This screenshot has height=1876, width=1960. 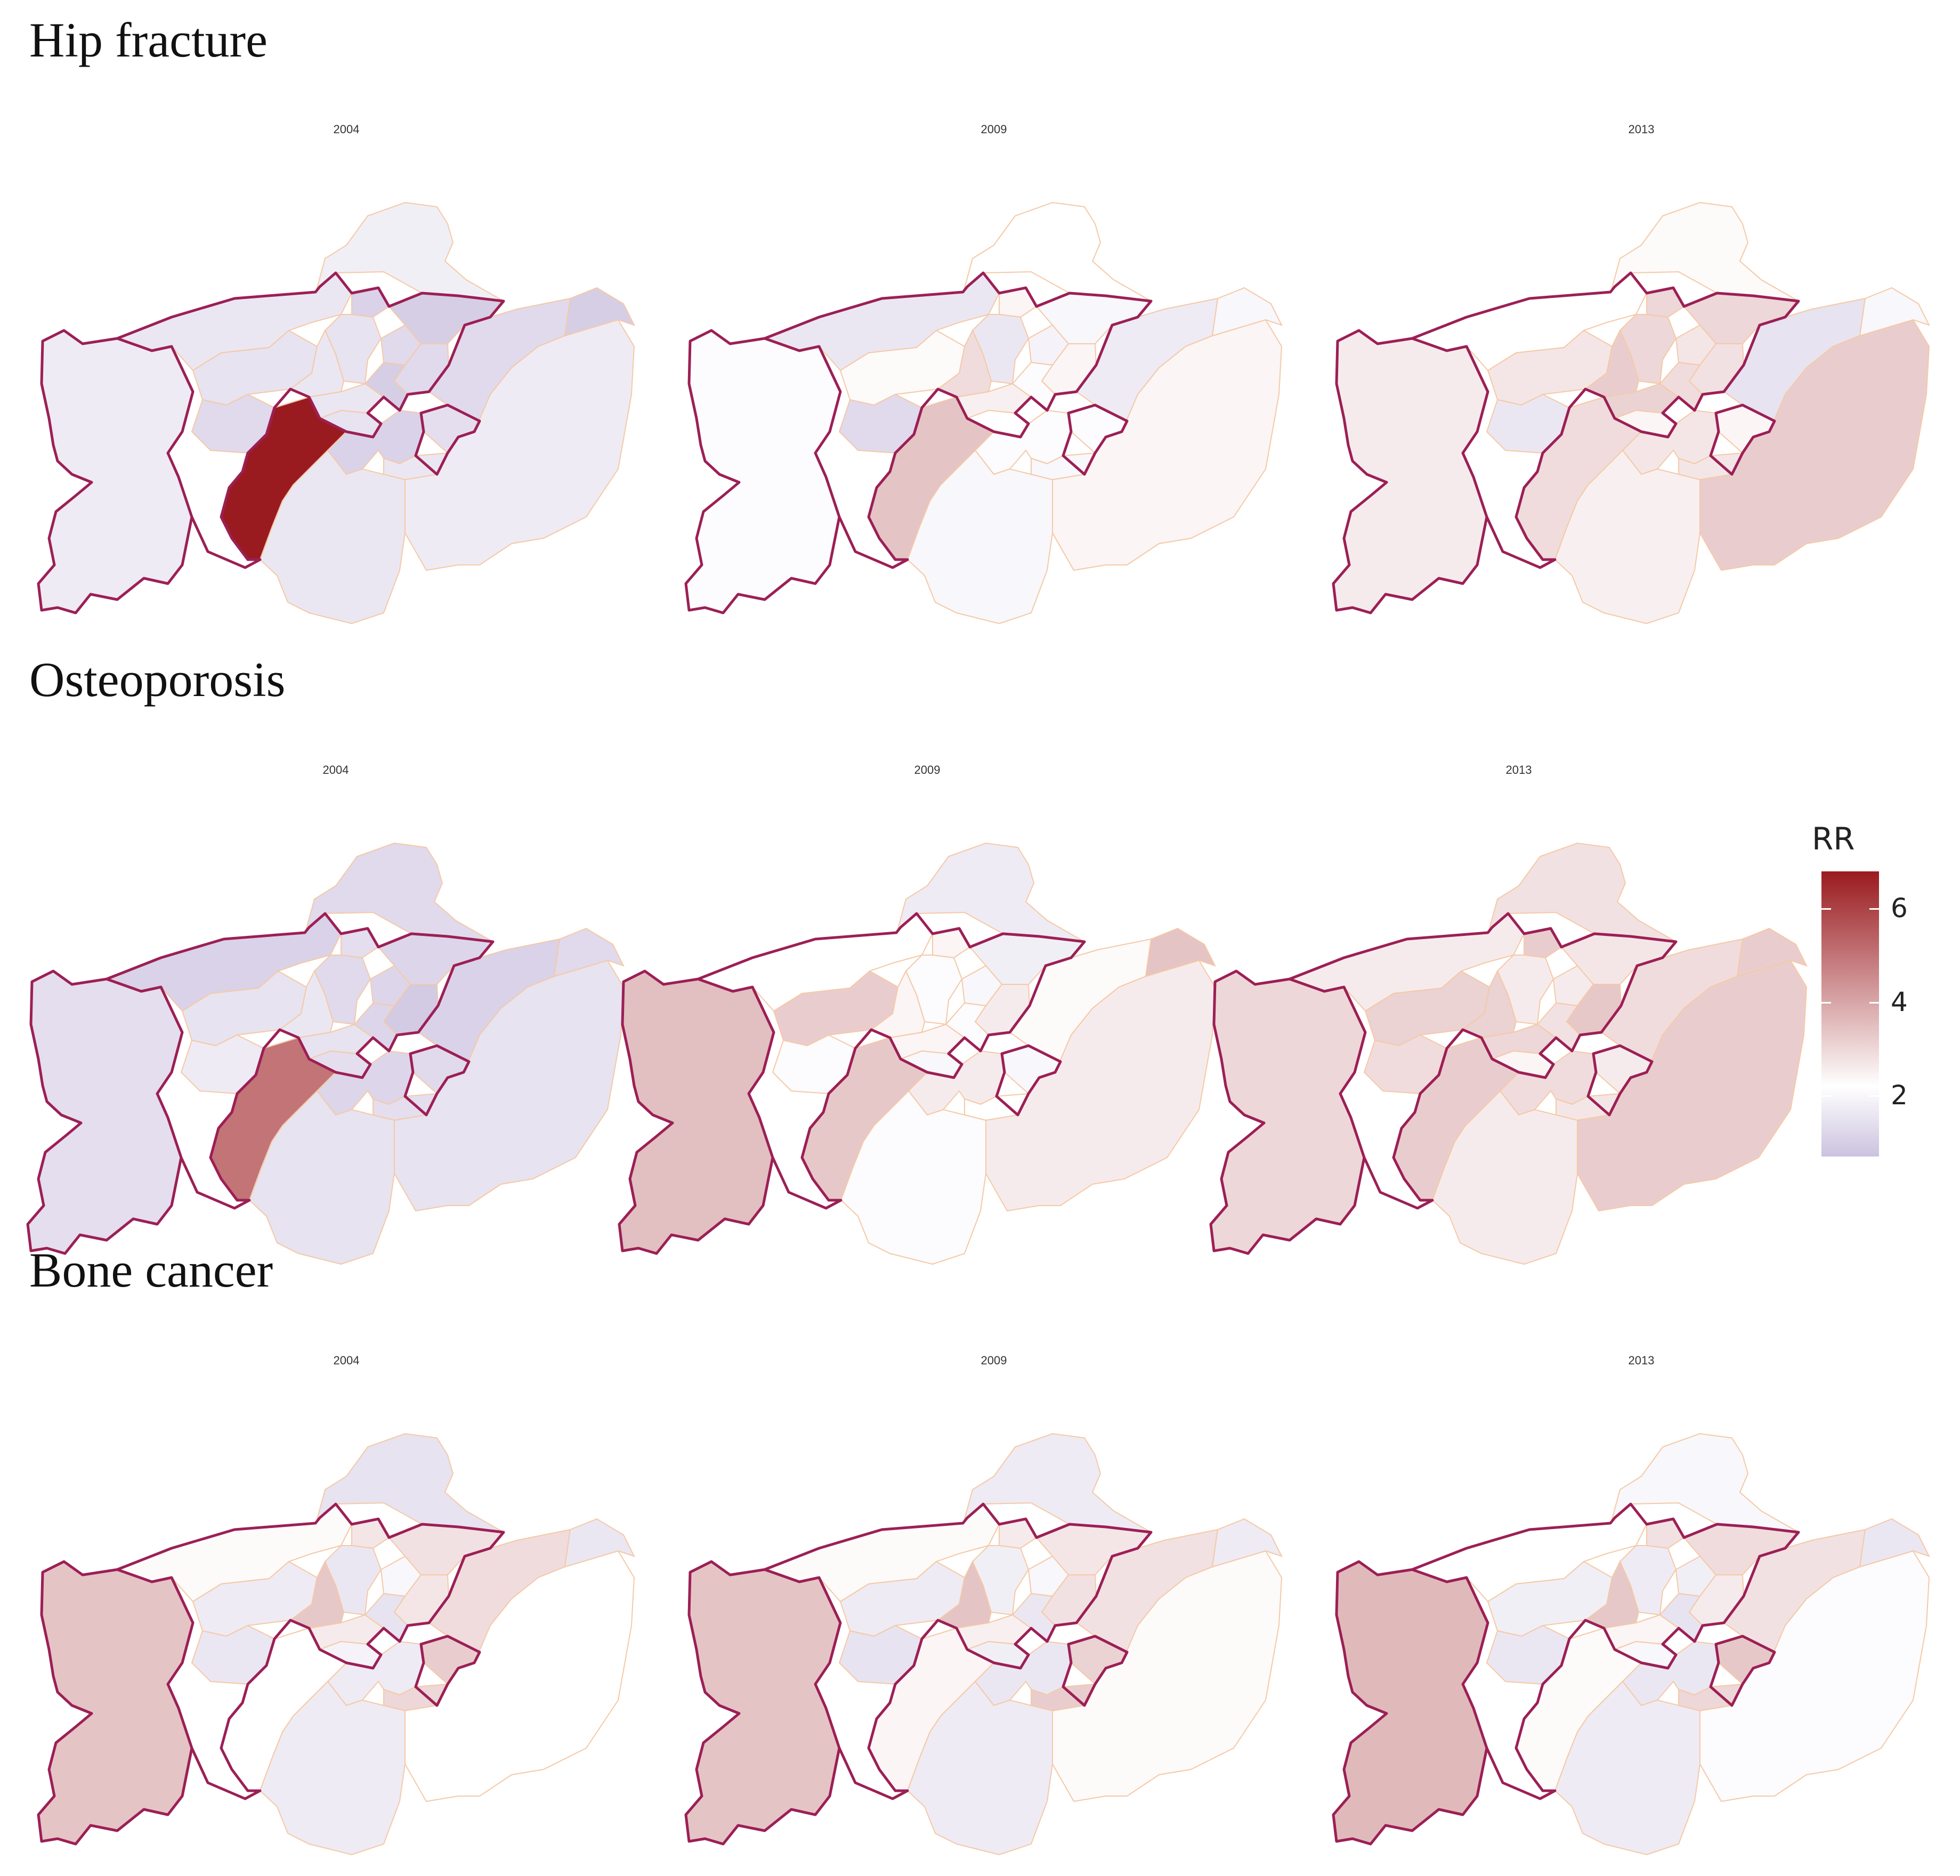 I want to click on section-title-hip-fracture: Hip fracture, so click(x=148, y=40).